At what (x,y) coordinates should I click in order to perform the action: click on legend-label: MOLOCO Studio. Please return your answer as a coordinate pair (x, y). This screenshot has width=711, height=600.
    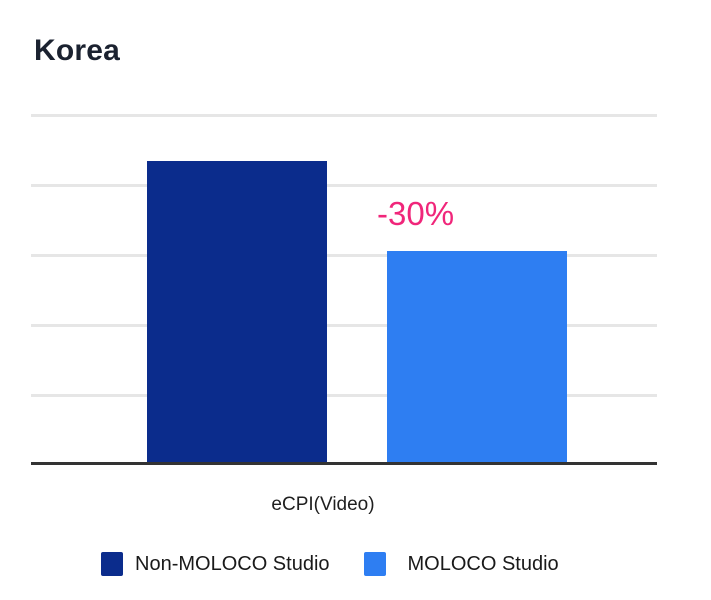
    Looking at the image, I should click on (483, 563).